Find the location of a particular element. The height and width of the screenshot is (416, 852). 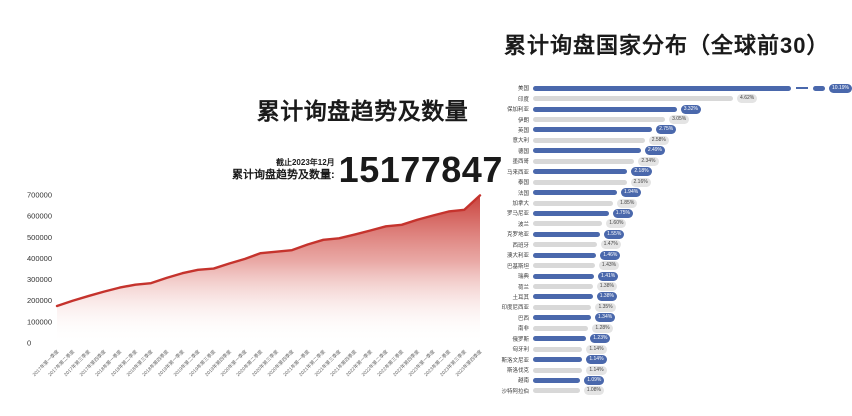

bar-row: 斯洛伐克 1.14% is located at coordinates (674, 370).